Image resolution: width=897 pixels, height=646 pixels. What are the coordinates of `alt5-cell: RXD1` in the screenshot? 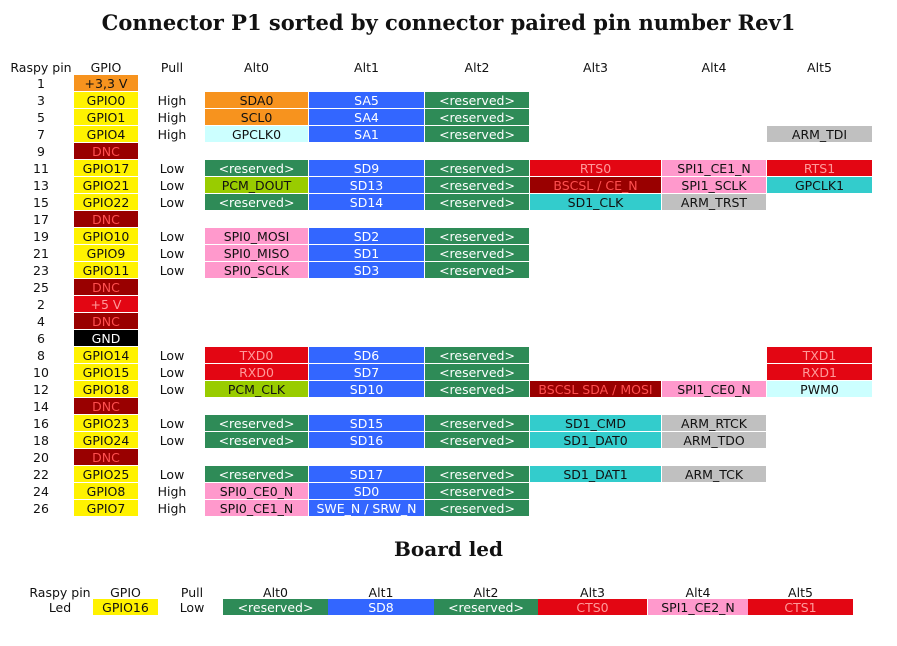 It's located at (819, 372).